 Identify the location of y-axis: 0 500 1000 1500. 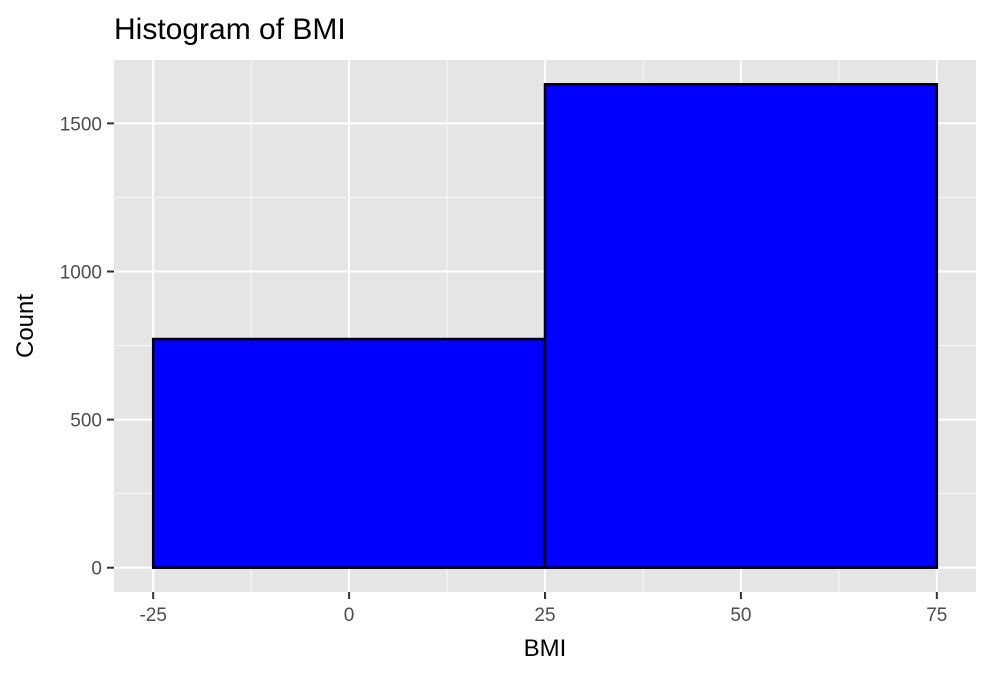
(87, 347).